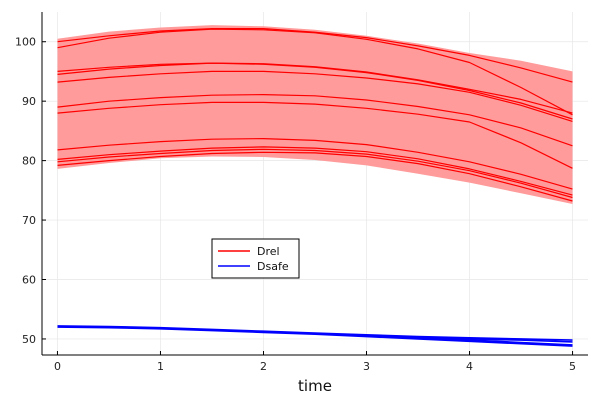 The width and height of the screenshot is (600, 400). I want to click on legend-box, so click(255, 258).